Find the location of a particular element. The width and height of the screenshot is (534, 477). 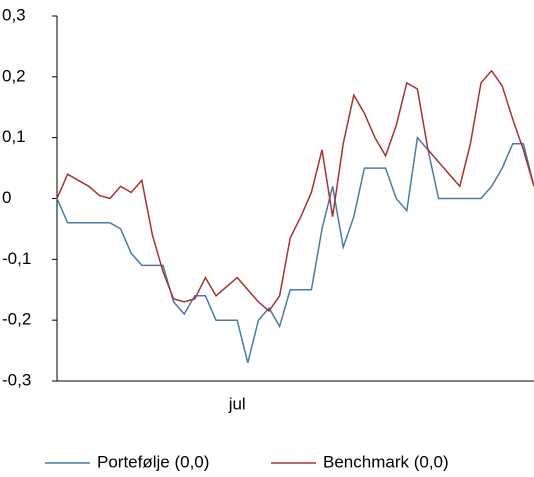

x-tick-label: jul is located at coordinates (237, 403).